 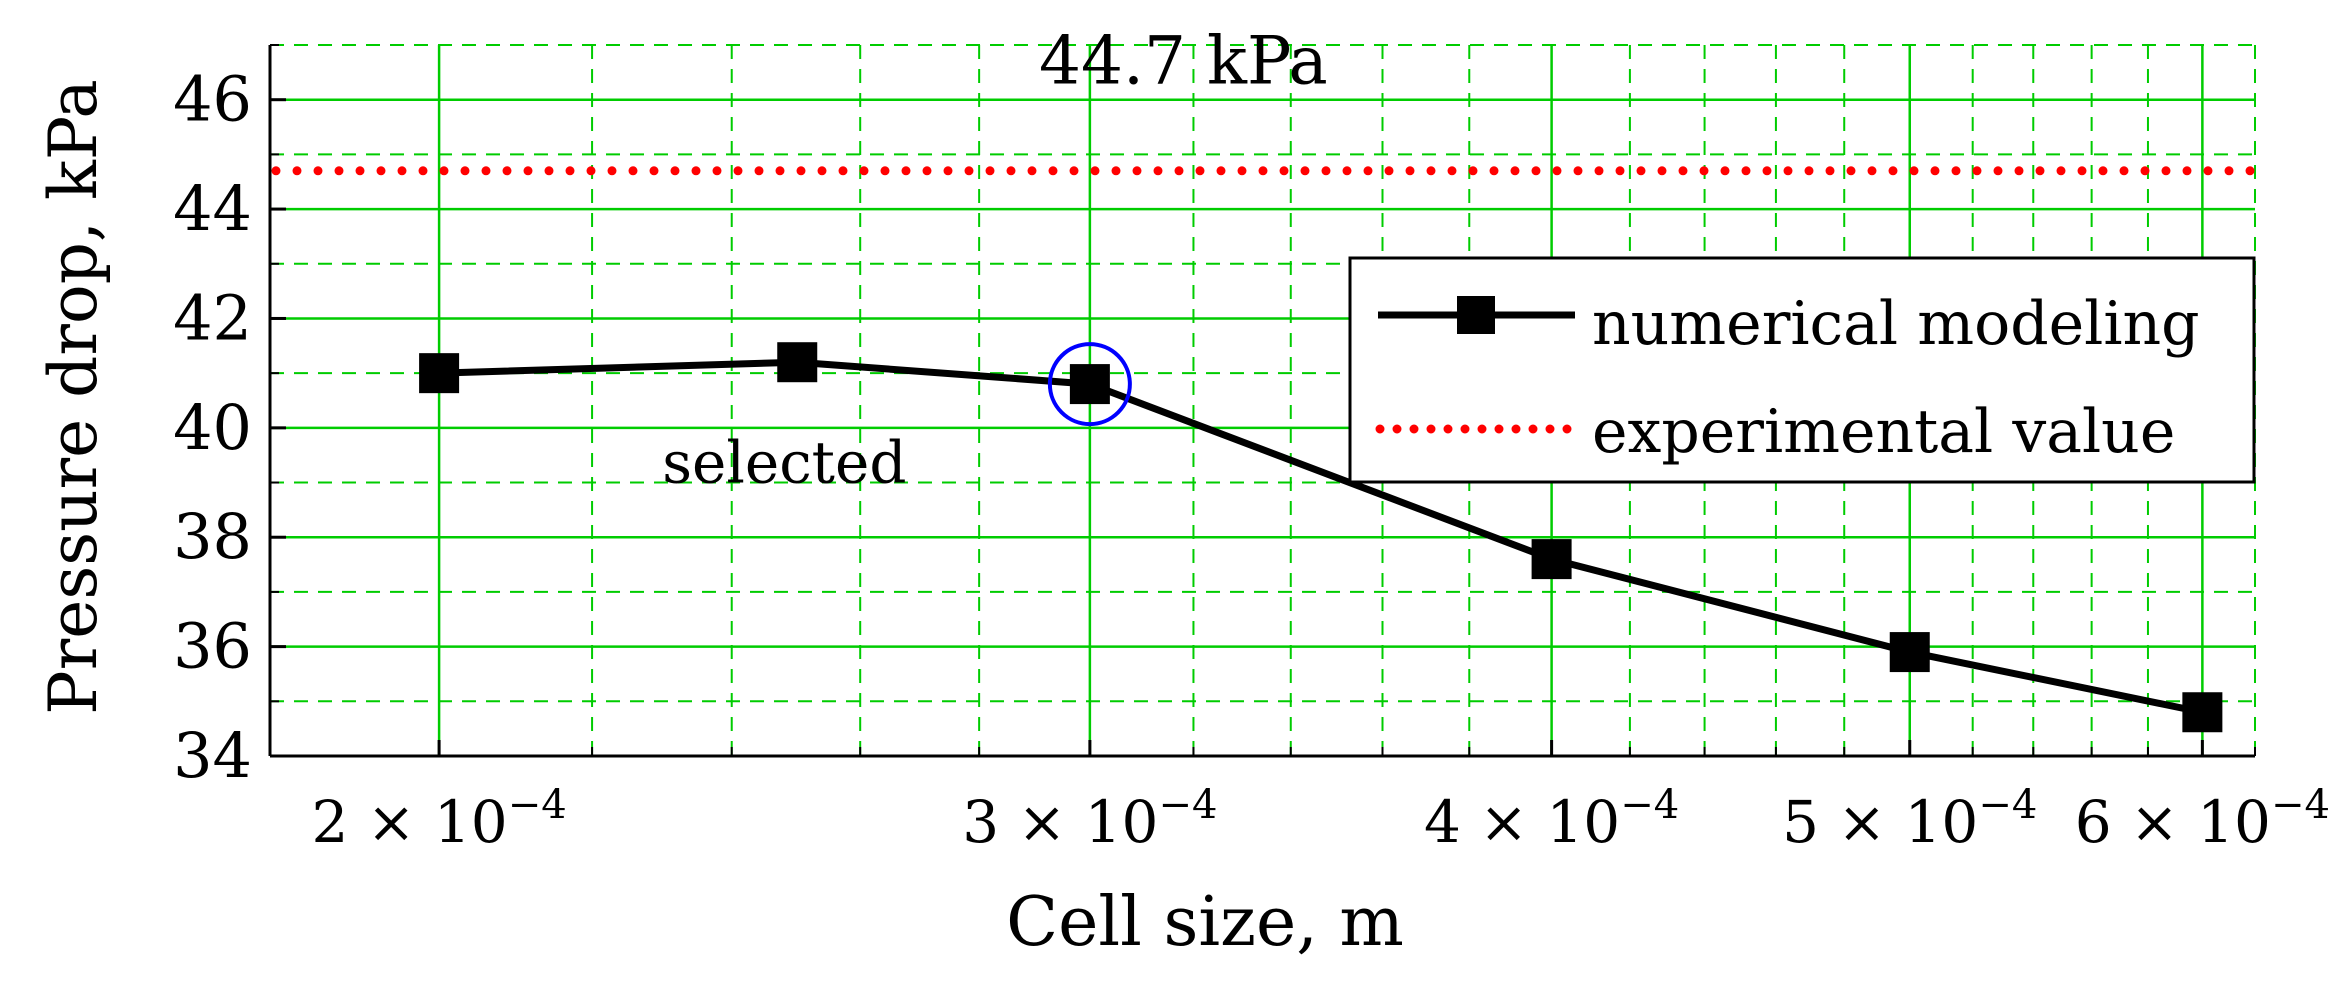 What do you see at coordinates (212, 755) in the screenshot?
I see `y-tick-label: 34` at bounding box center [212, 755].